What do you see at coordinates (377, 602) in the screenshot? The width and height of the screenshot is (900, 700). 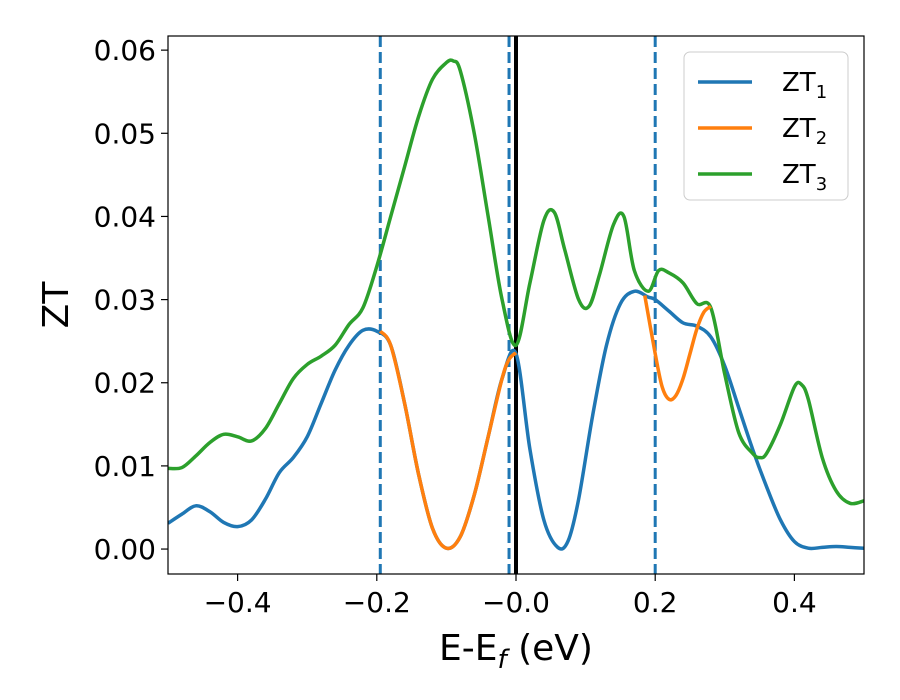 I see `x-tick-label: −0.2` at bounding box center [377, 602].